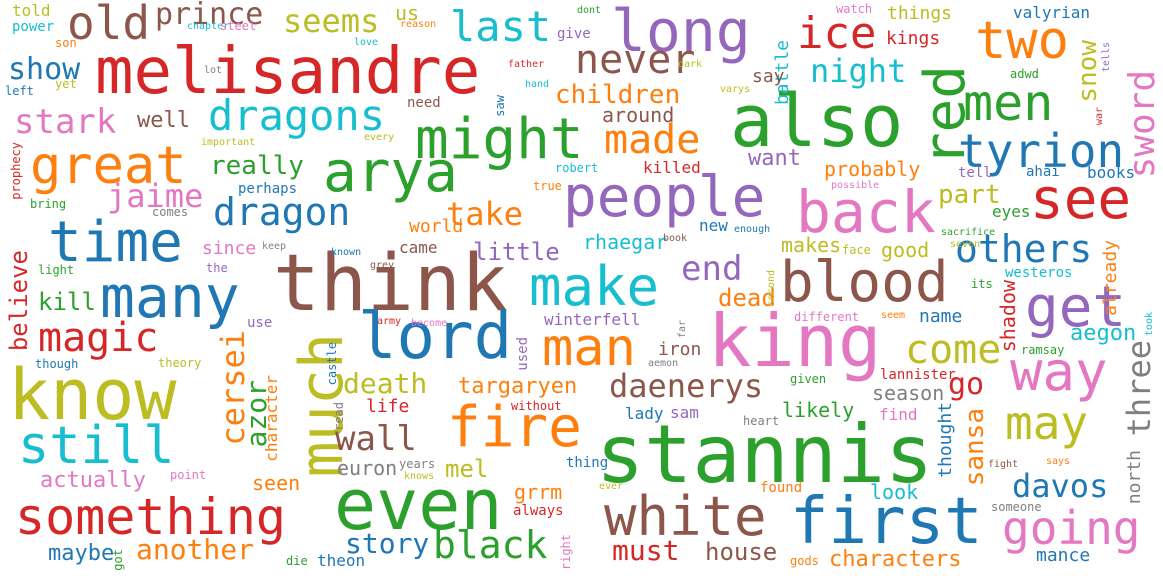 The image size is (1163, 581). What do you see at coordinates (1022, 41) in the screenshot?
I see `word-two: two` at bounding box center [1022, 41].